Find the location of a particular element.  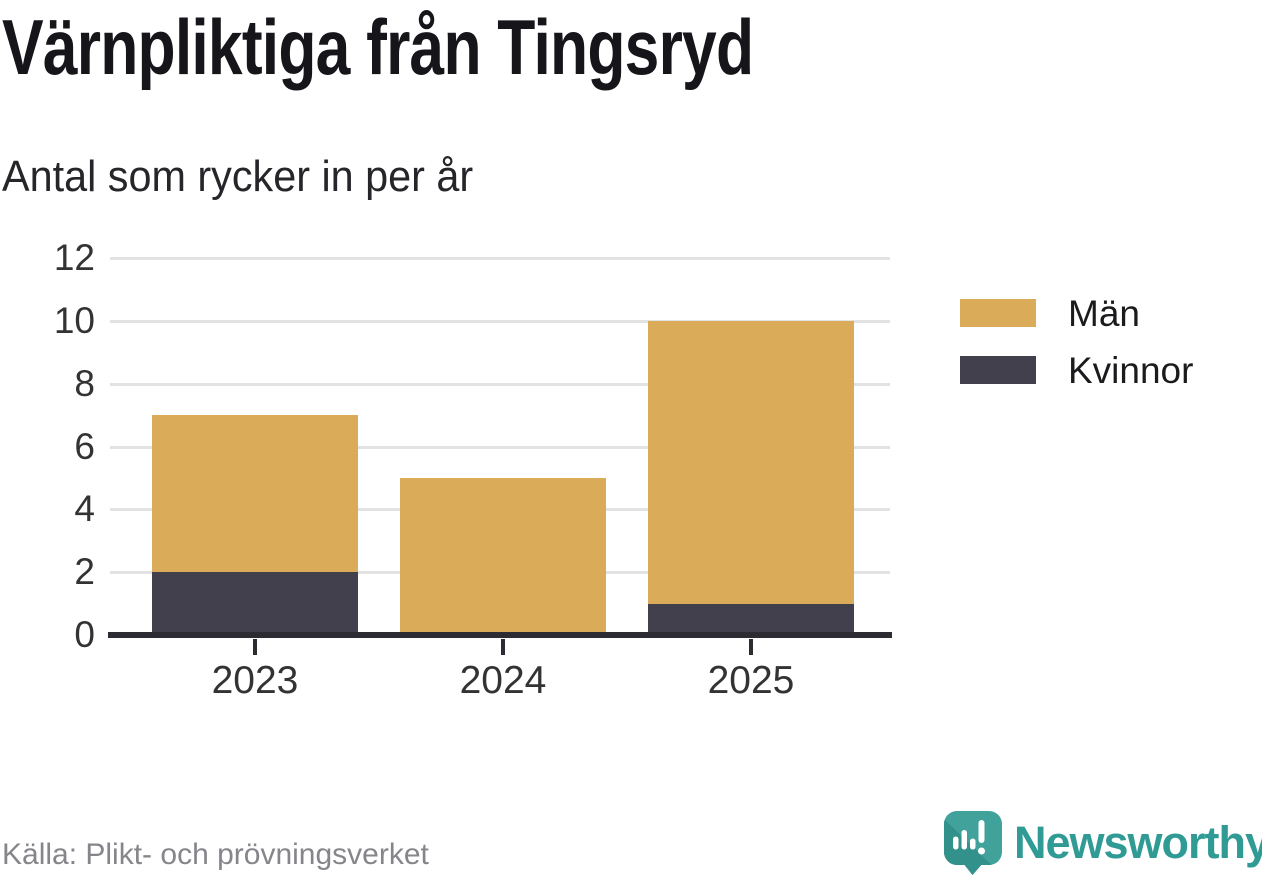

x-axis-label: 2025 is located at coordinates (751, 680).